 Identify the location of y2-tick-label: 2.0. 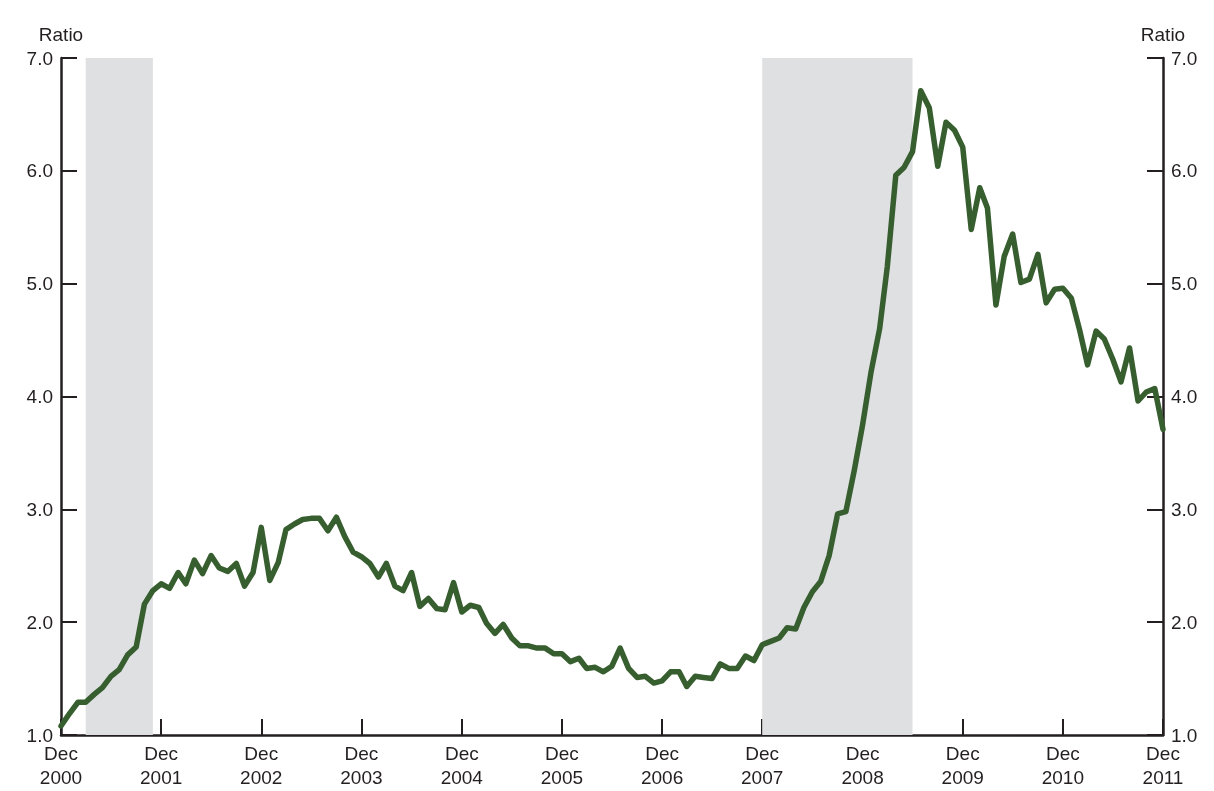
(1184, 622).